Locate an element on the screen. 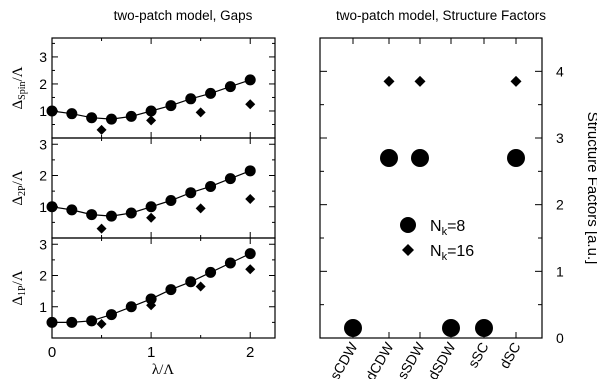 Image resolution: width=597 pixels, height=379 pixels. category-label: sCDW is located at coordinates (344, 359).